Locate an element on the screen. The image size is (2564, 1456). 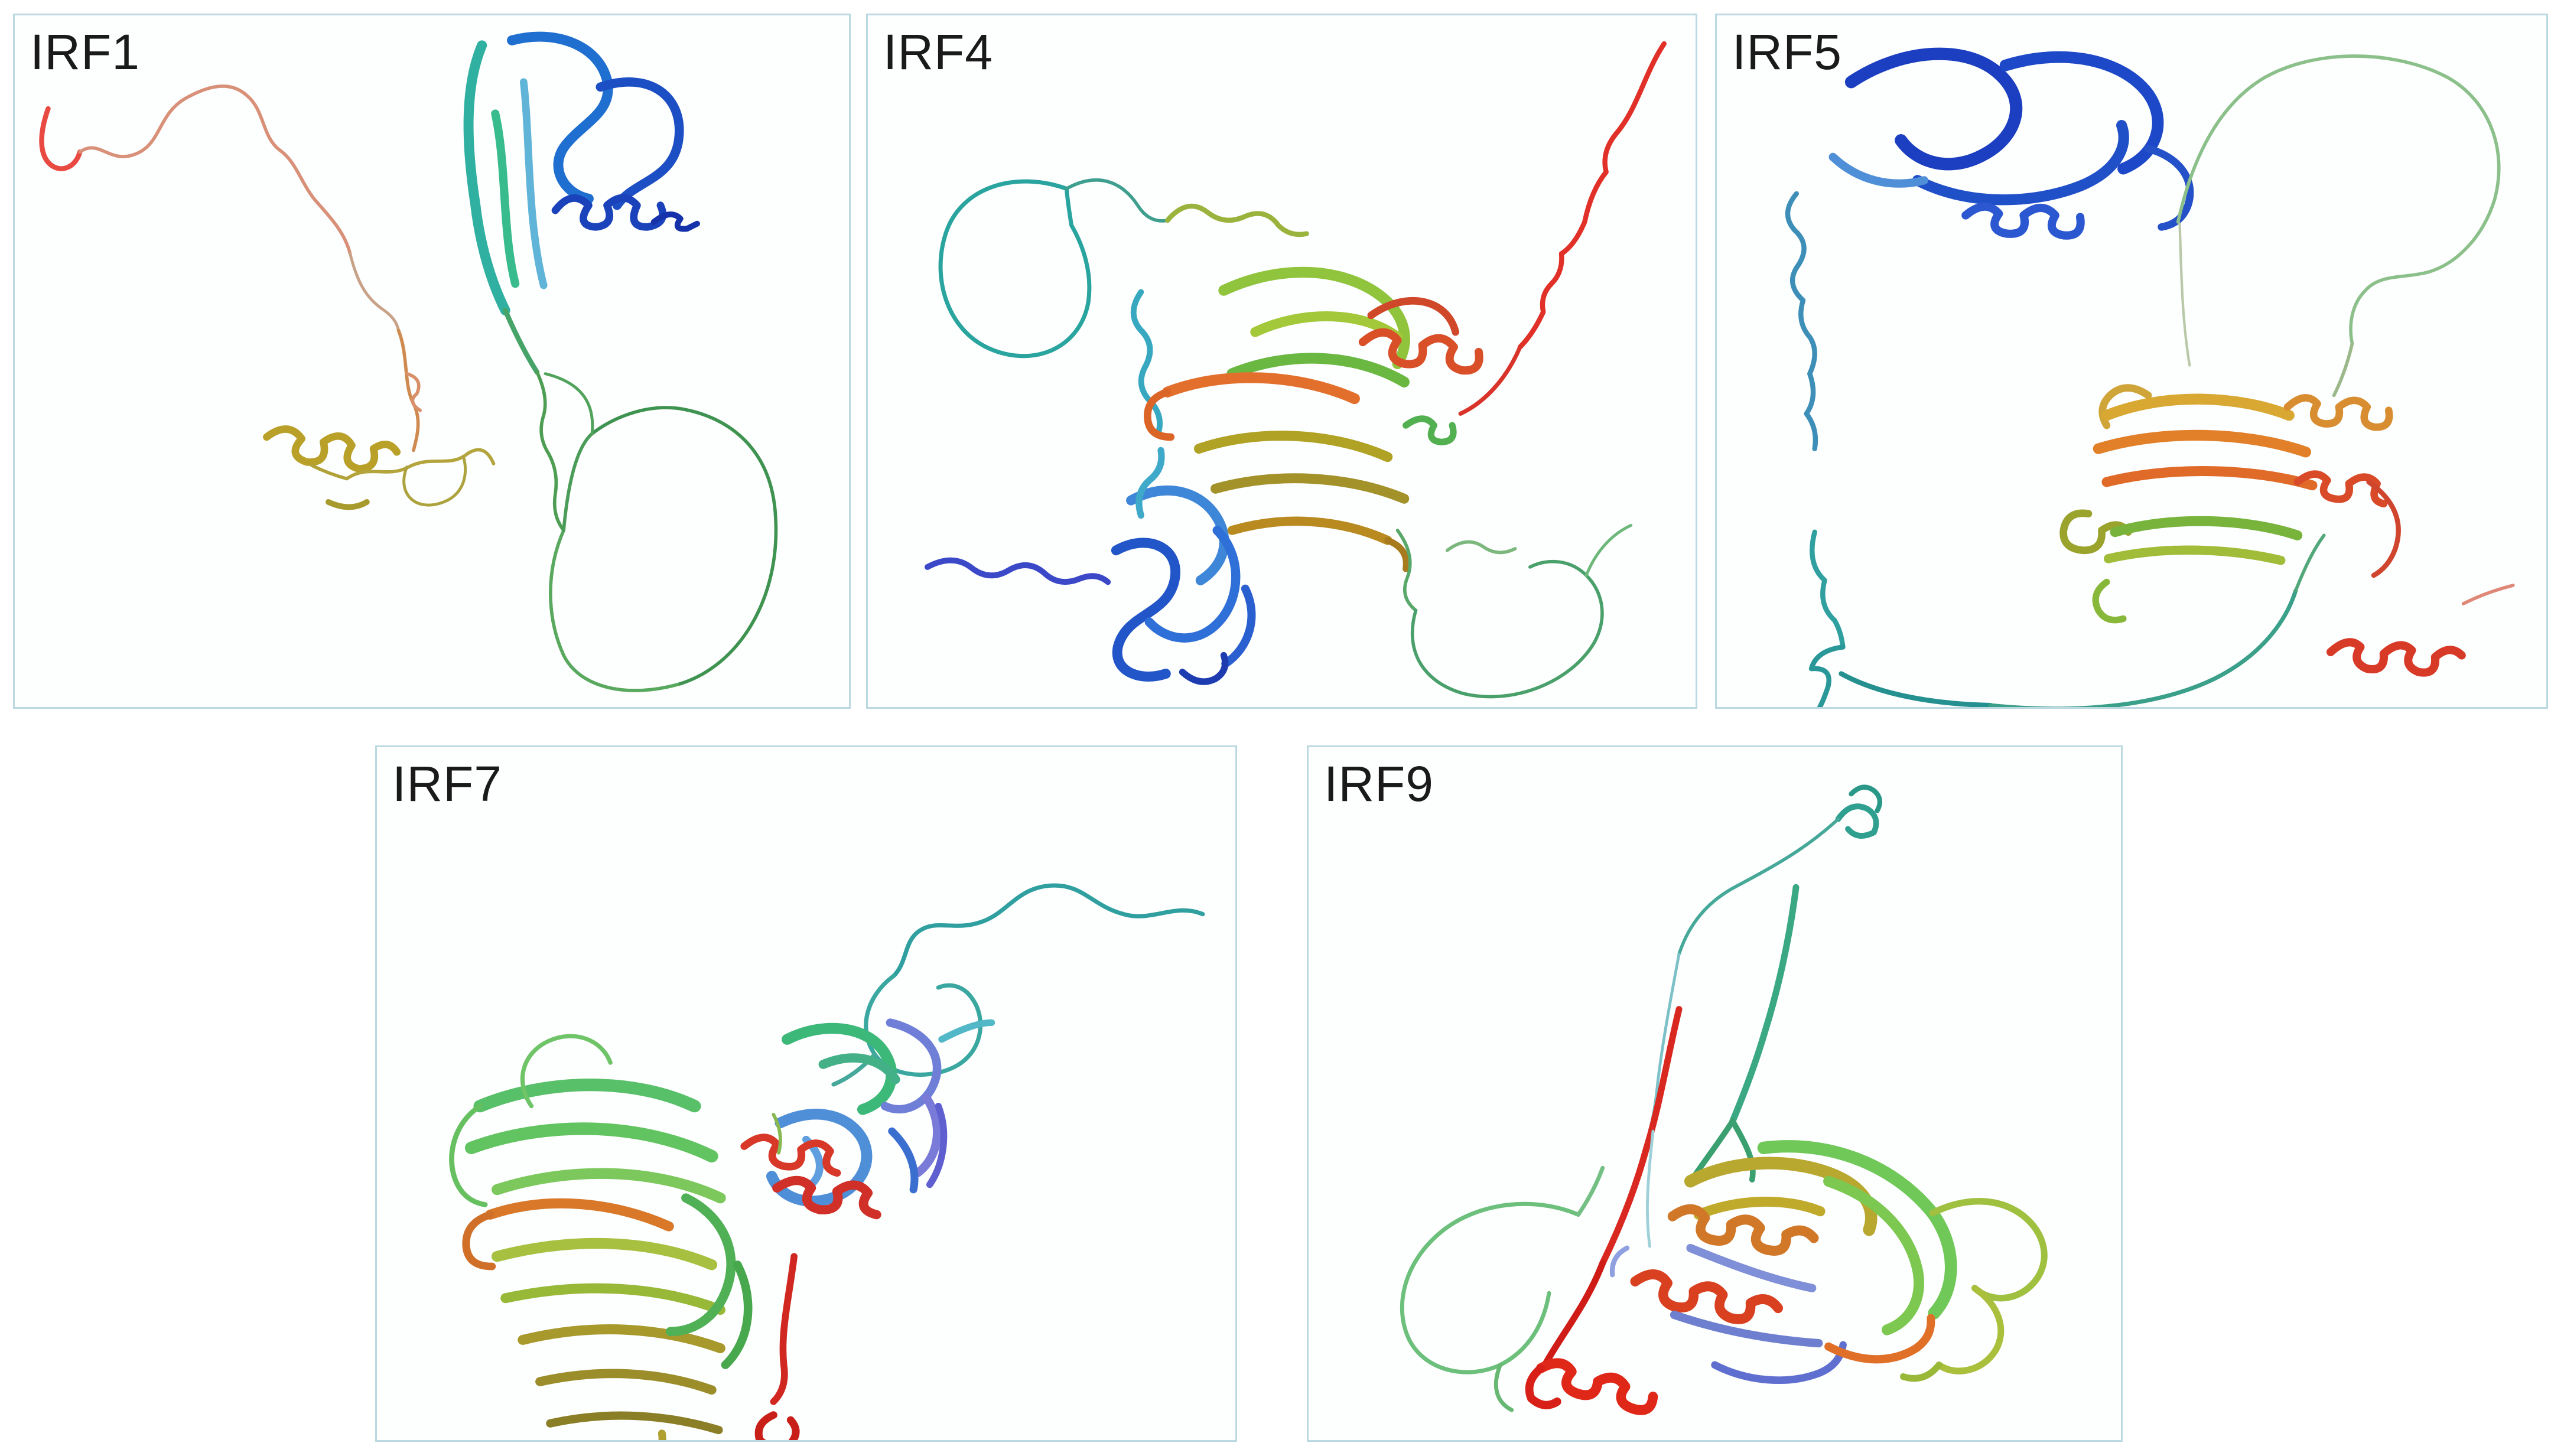
irf7-ribbon-diagram is located at coordinates (827, 1161).